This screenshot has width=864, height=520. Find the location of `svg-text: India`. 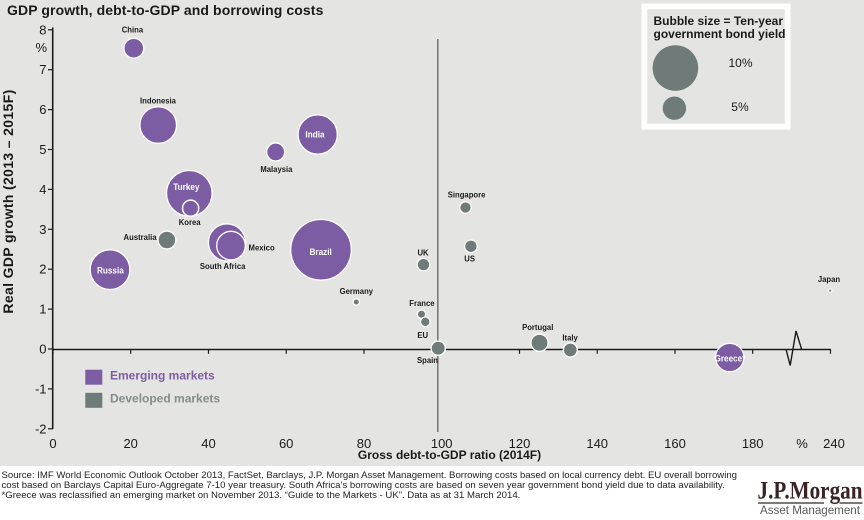

svg-text: India is located at coordinates (314, 134).